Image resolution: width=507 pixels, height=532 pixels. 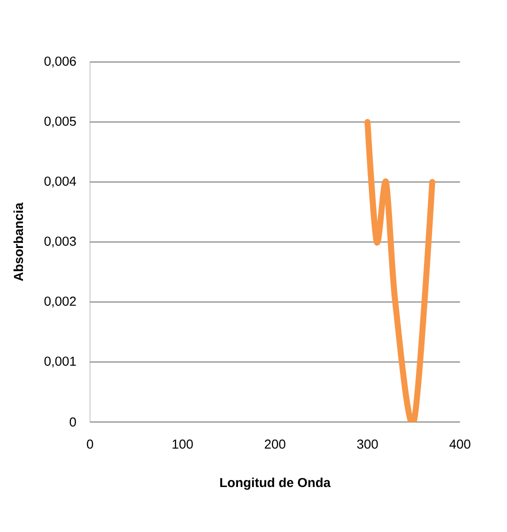 What do you see at coordinates (60, 302) in the screenshot?
I see `y-tick-label: 0,002` at bounding box center [60, 302].